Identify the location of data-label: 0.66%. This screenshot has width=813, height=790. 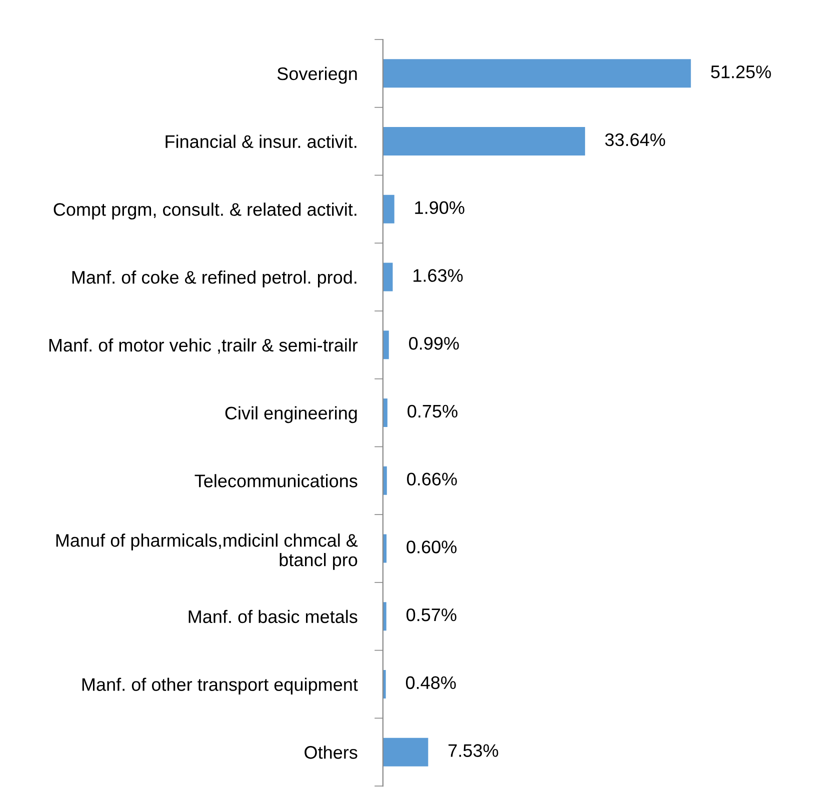
(432, 479).